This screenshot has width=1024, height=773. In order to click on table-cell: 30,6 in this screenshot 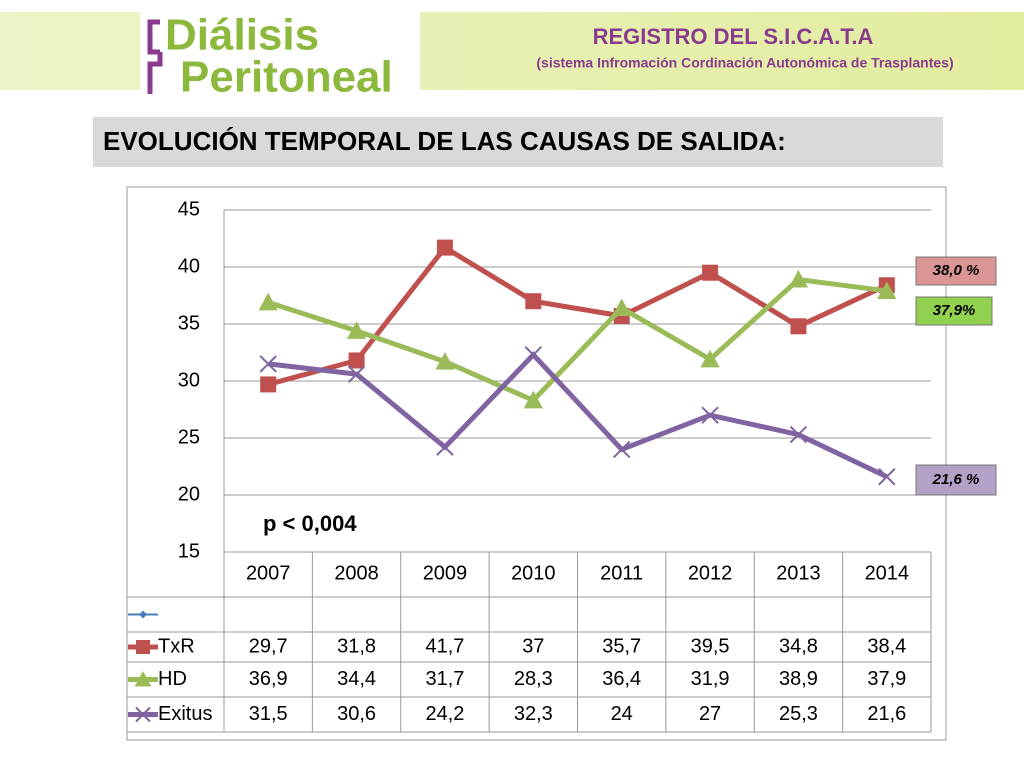, I will do `click(356, 714)`.